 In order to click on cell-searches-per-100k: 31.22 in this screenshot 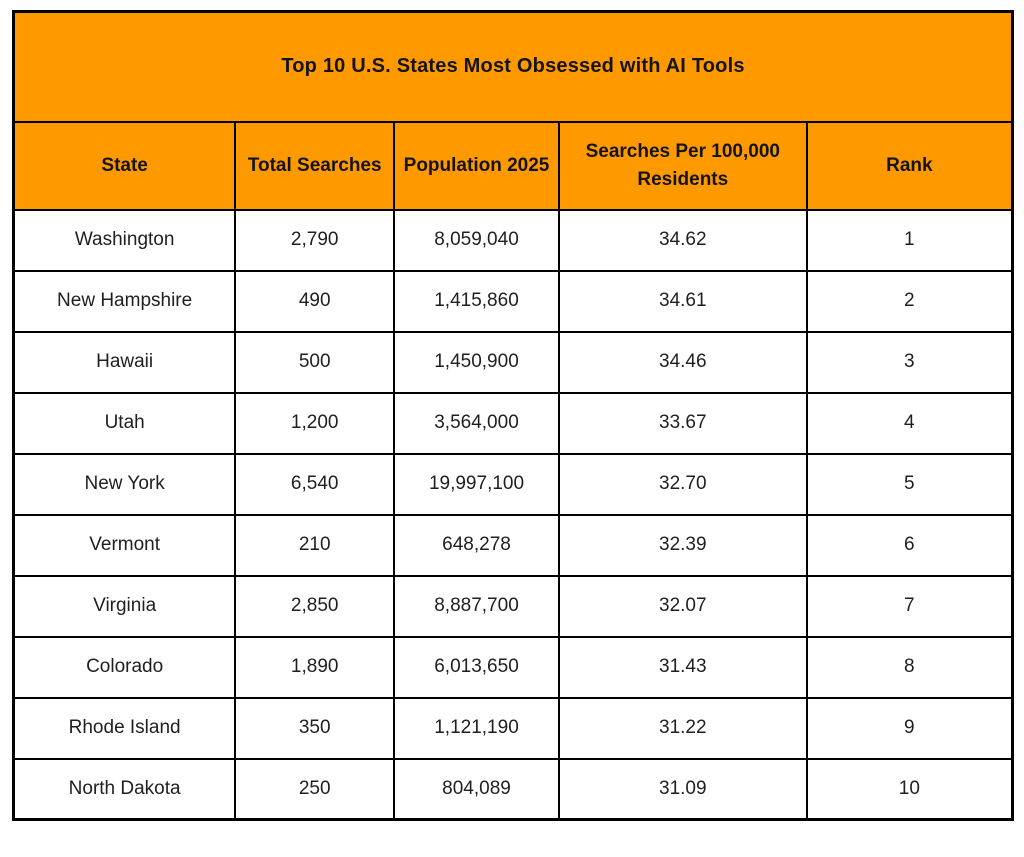, I will do `click(682, 728)`.